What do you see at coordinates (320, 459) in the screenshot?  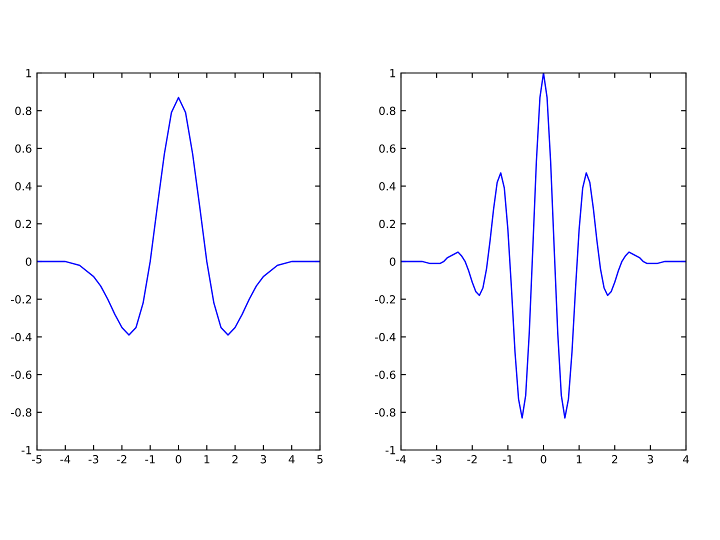 I see `x-tick-label: 5` at bounding box center [320, 459].